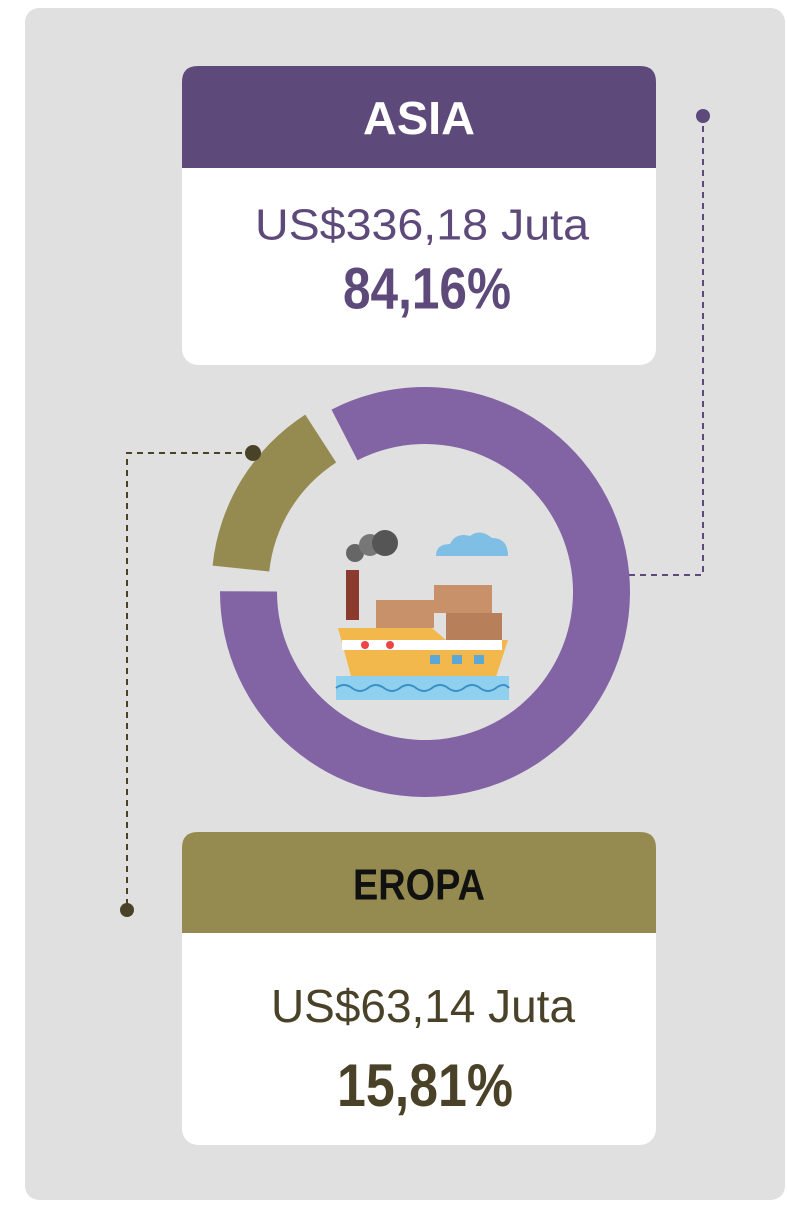 This screenshot has width=787, height=1207. What do you see at coordinates (274, 493) in the screenshot?
I see `donut-segment` at bounding box center [274, 493].